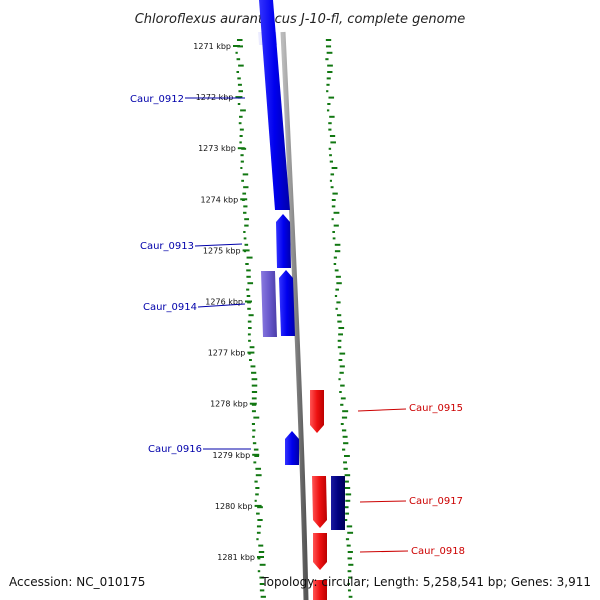 The width and height of the screenshot is (600, 600). Describe the element at coordinates (224, 302) in the screenshot. I see `ruler-tick-label: 1276 kbp` at that location.